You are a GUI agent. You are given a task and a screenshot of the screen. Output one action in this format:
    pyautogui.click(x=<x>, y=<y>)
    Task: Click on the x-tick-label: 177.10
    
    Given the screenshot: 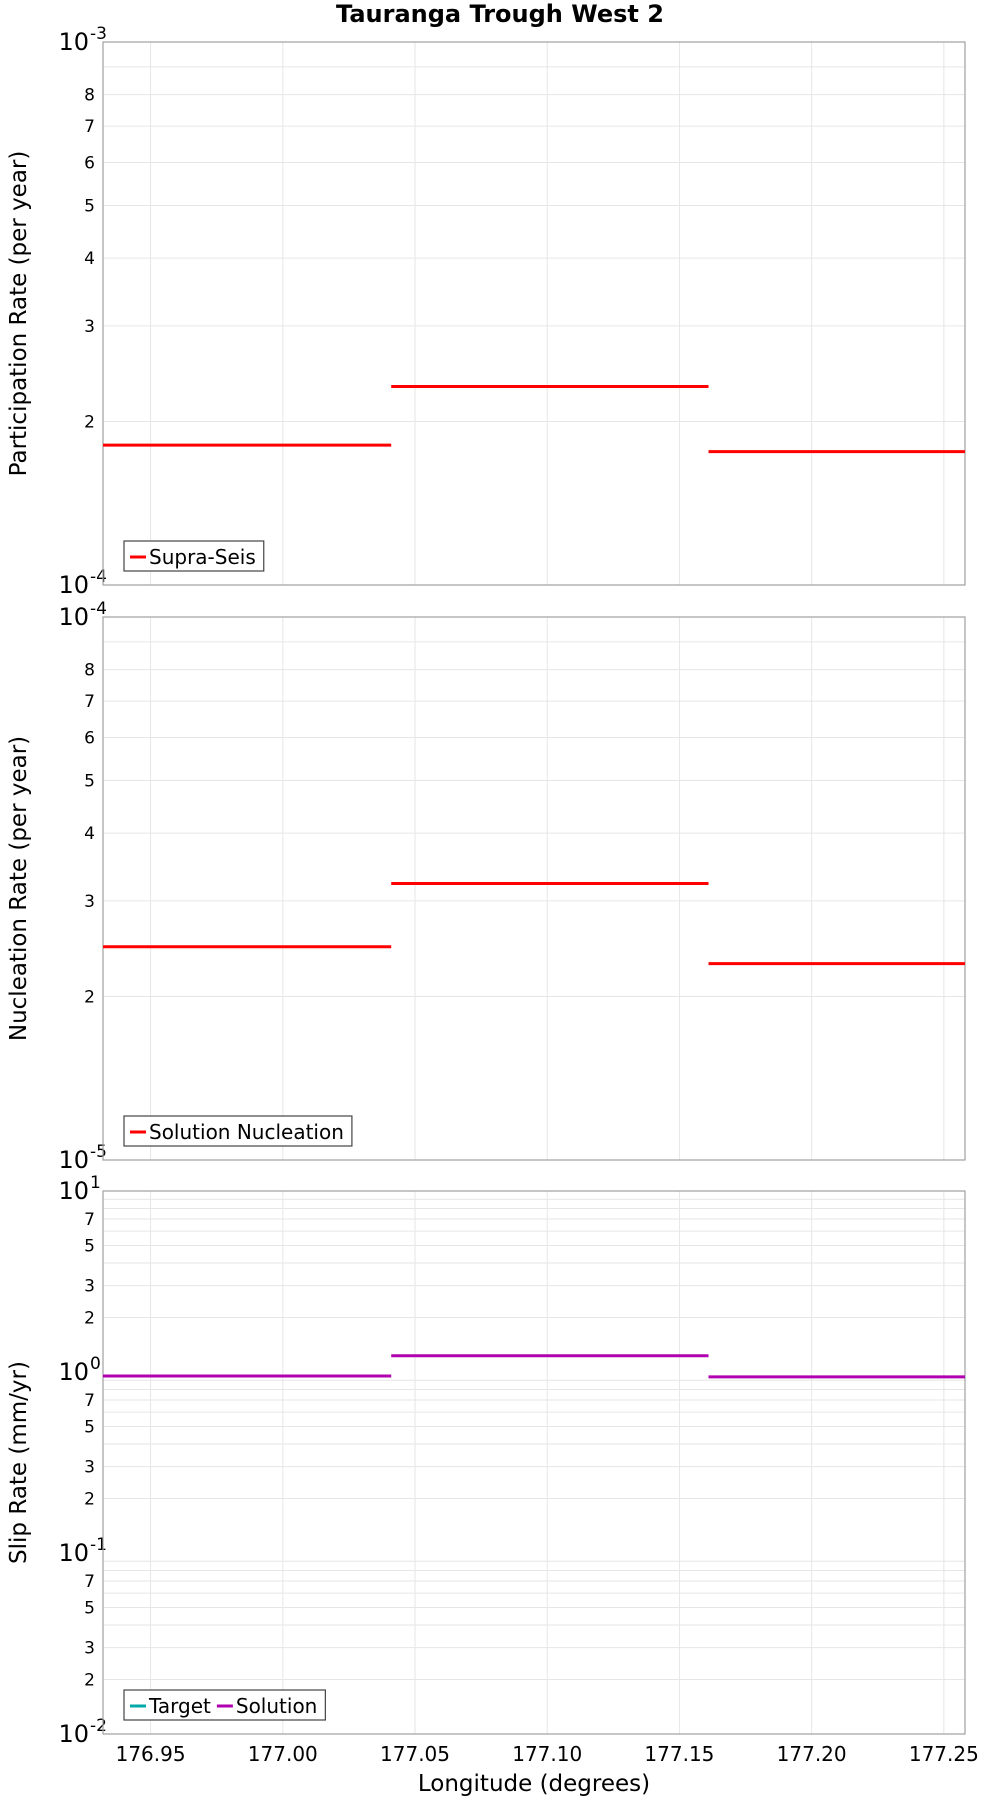 What is the action you would take?
    pyautogui.click(x=547, y=1754)
    